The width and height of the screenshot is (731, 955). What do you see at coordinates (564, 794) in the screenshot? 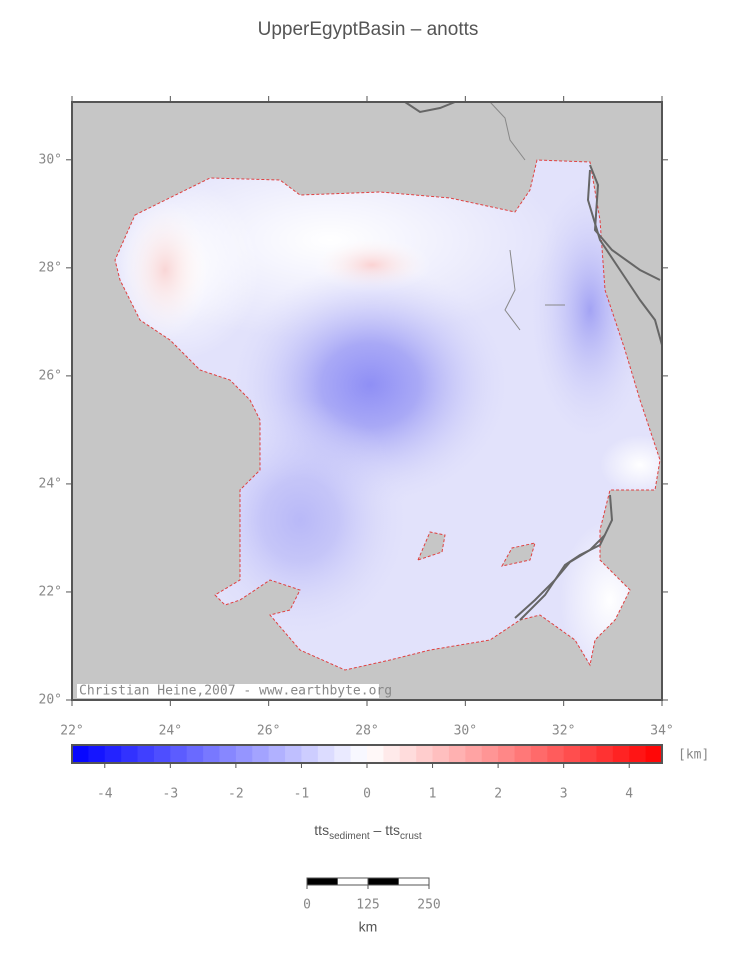
I see `colorbar-tick-label: 3` at bounding box center [564, 794].